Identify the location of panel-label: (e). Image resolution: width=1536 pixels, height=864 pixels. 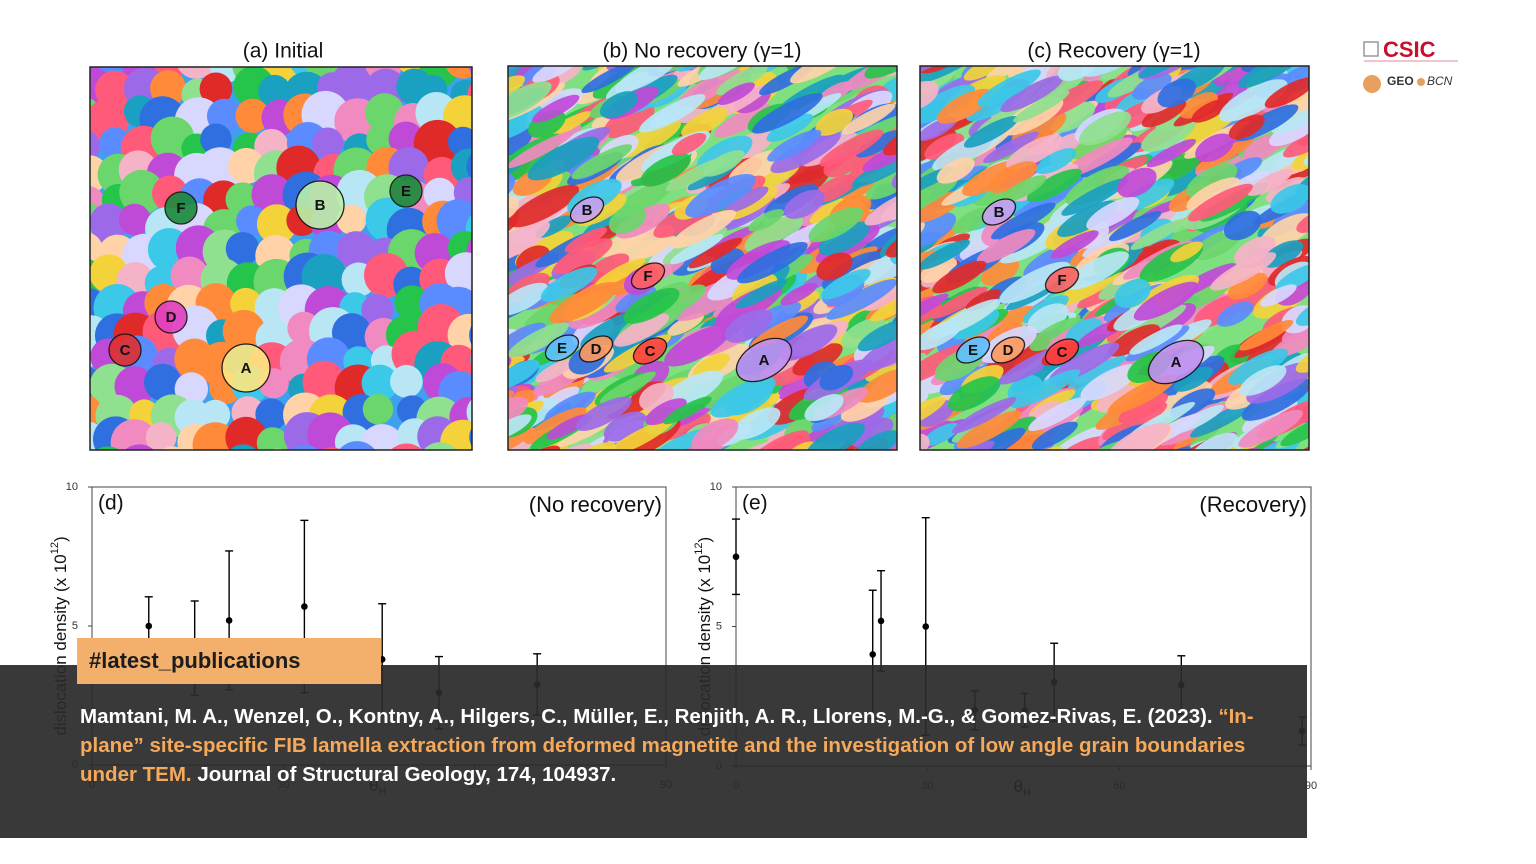
(755, 503).